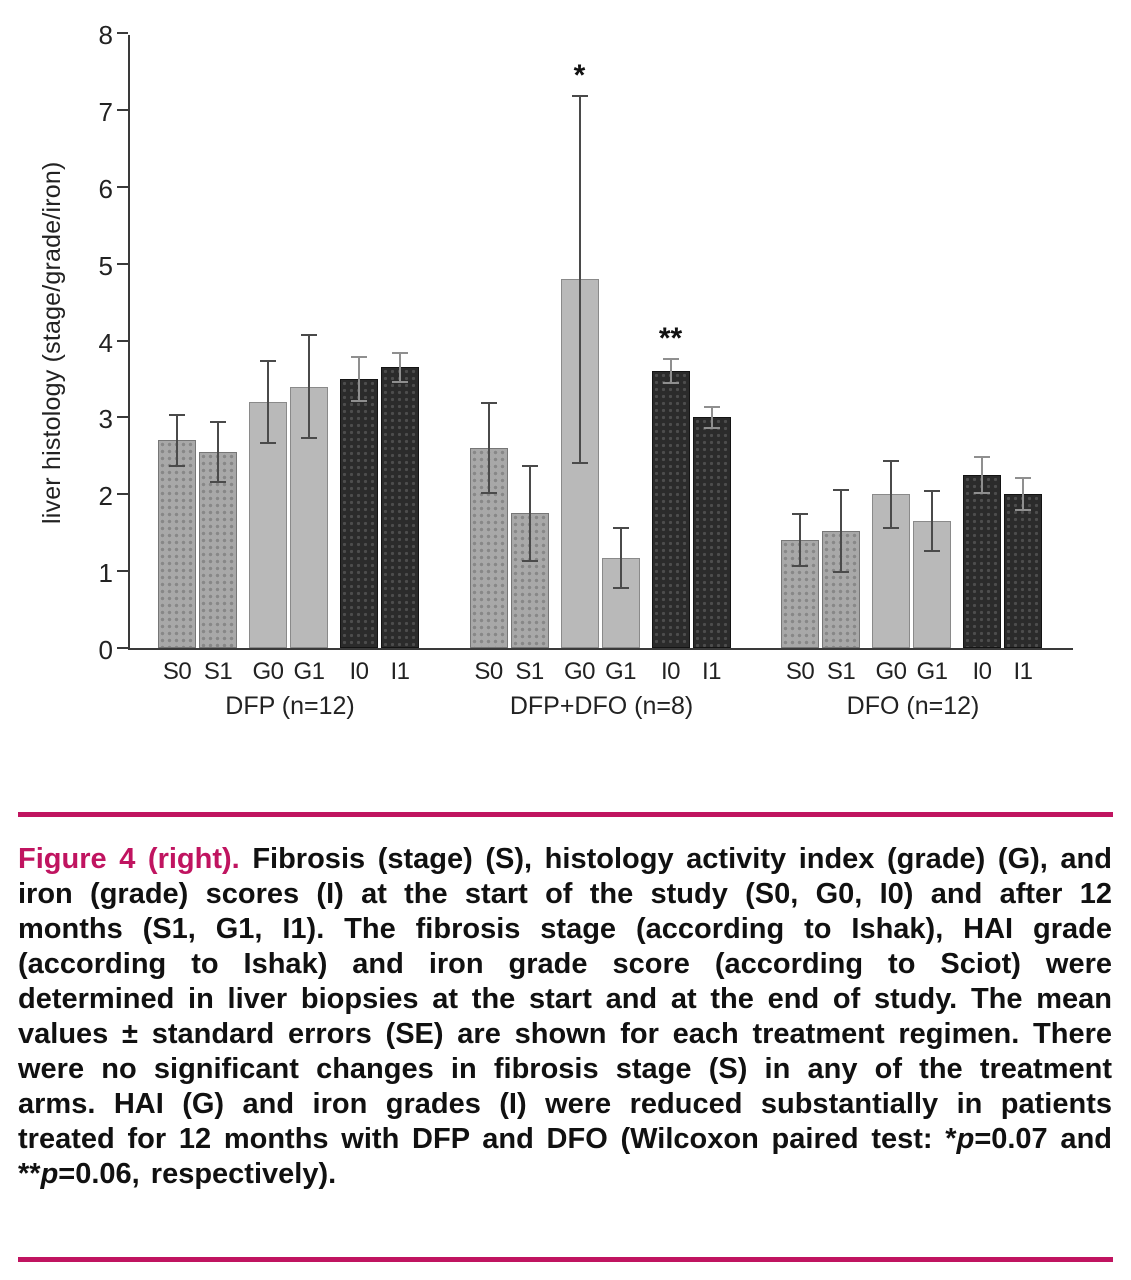 Image resolution: width=1131 pixels, height=1280 pixels. I want to click on bar-group: S0 S1 G0 G1 I0 I1 DFO (n=12), so click(913, 377).